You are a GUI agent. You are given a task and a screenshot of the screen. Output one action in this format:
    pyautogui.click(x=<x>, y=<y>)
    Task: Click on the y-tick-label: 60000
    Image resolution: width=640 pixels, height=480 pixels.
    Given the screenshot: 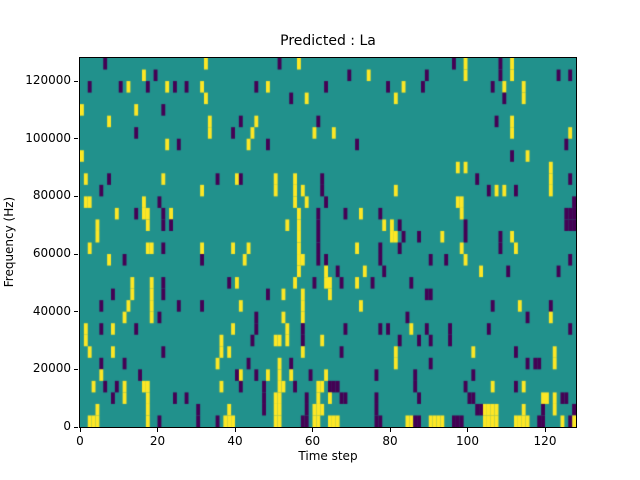 What is the action you would take?
    pyautogui.click(x=51, y=253)
    